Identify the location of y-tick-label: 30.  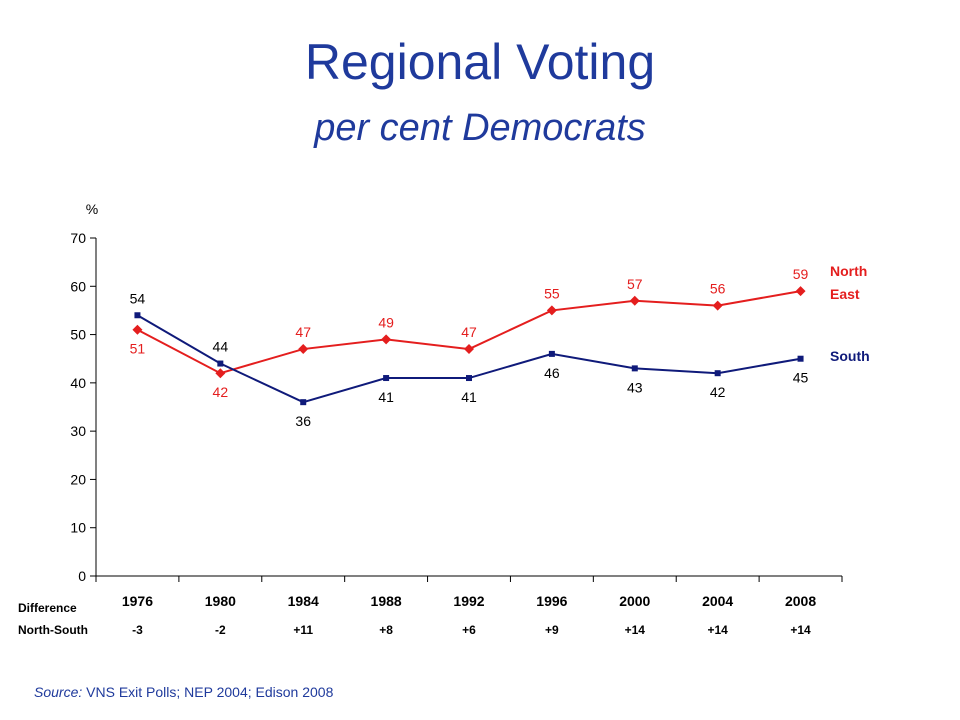
(78, 431).